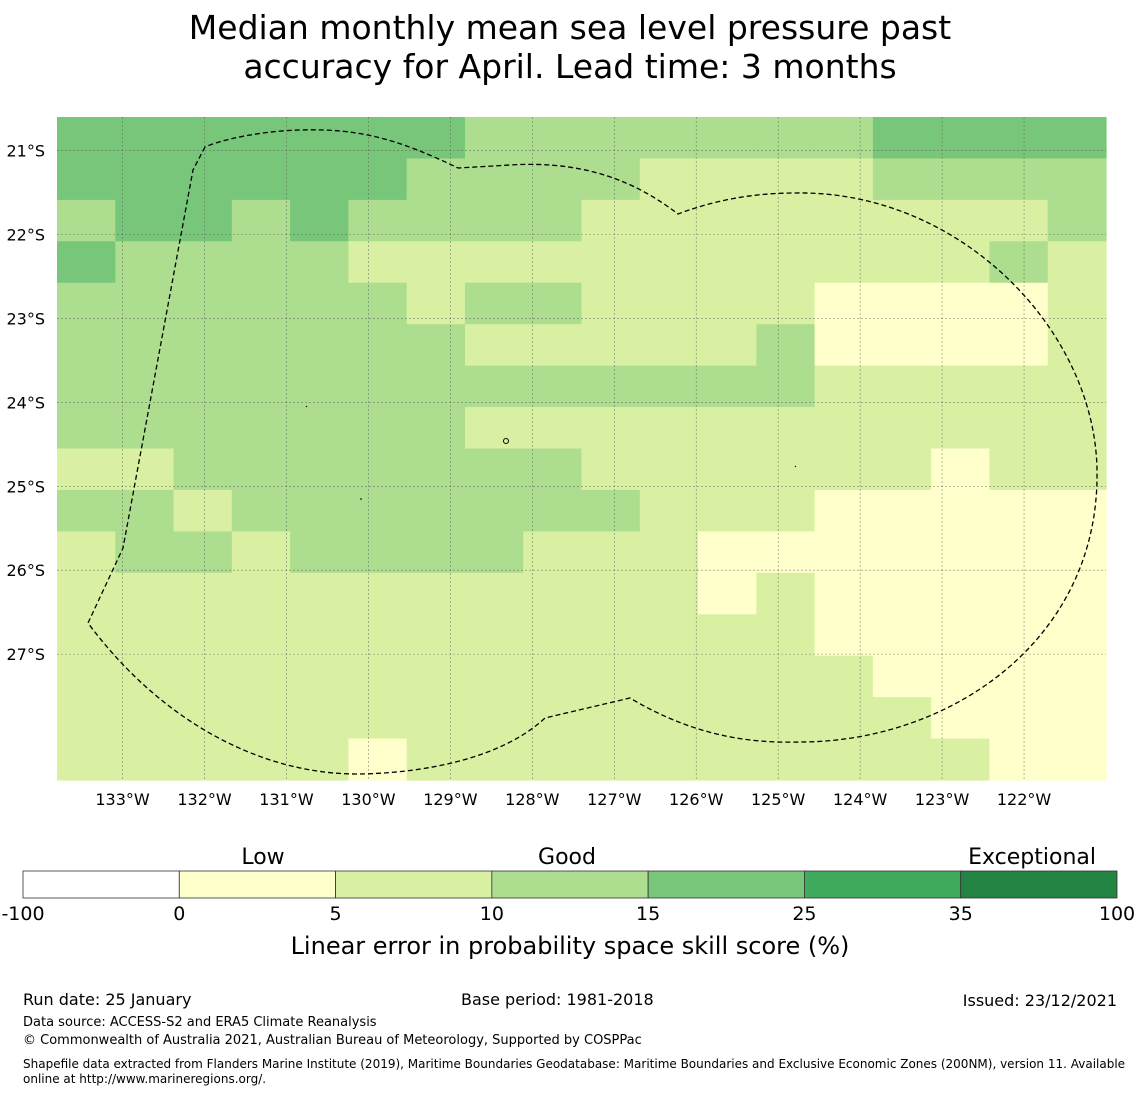 The image size is (1140, 1095). Describe the element at coordinates (122, 799) in the screenshot. I see `x-tick-label: 133°W` at that location.